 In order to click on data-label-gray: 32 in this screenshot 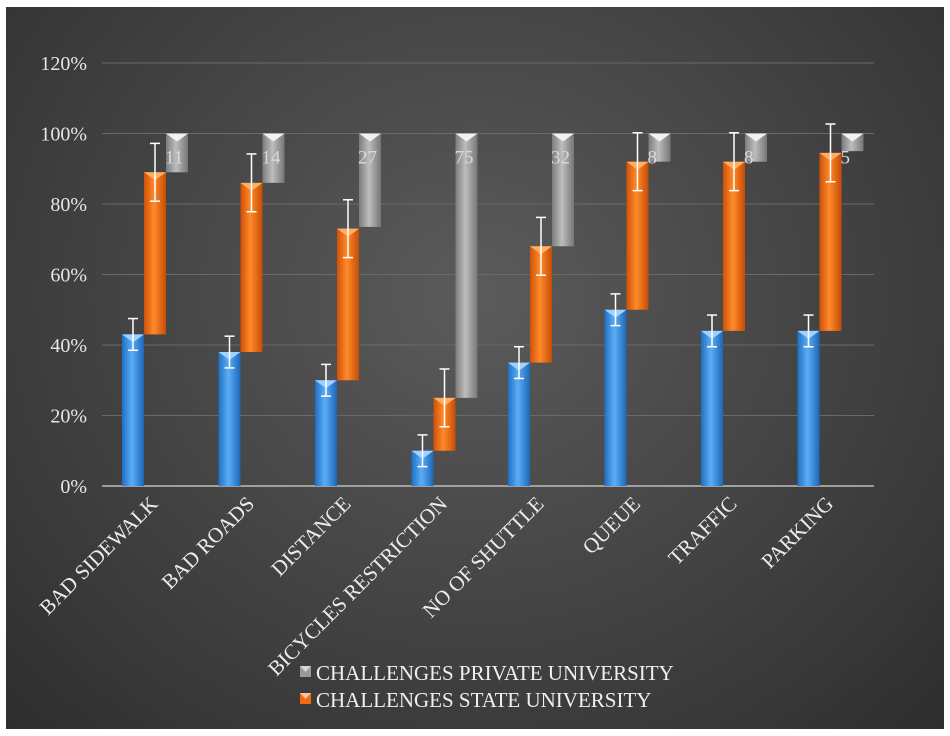, I will do `click(560, 157)`.